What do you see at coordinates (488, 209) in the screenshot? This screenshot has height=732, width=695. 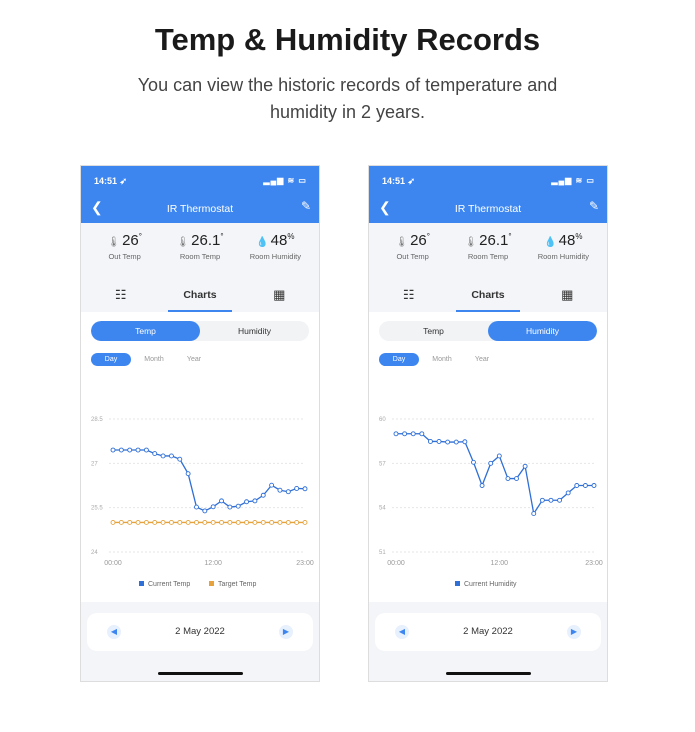 I see `app-title: IR Thermostat` at bounding box center [488, 209].